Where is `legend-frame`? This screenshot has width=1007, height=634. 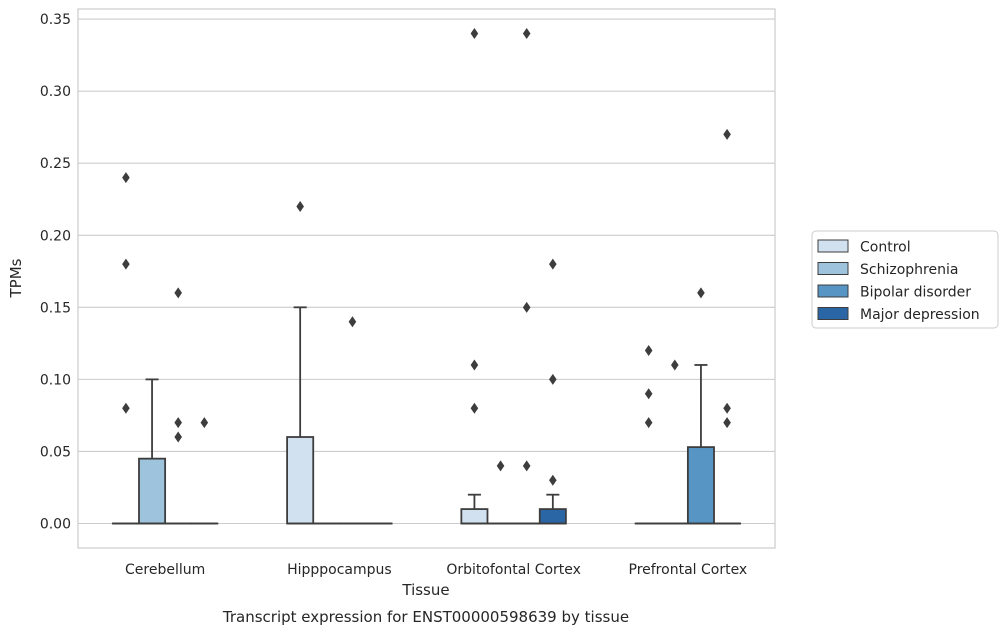 legend-frame is located at coordinates (905, 279).